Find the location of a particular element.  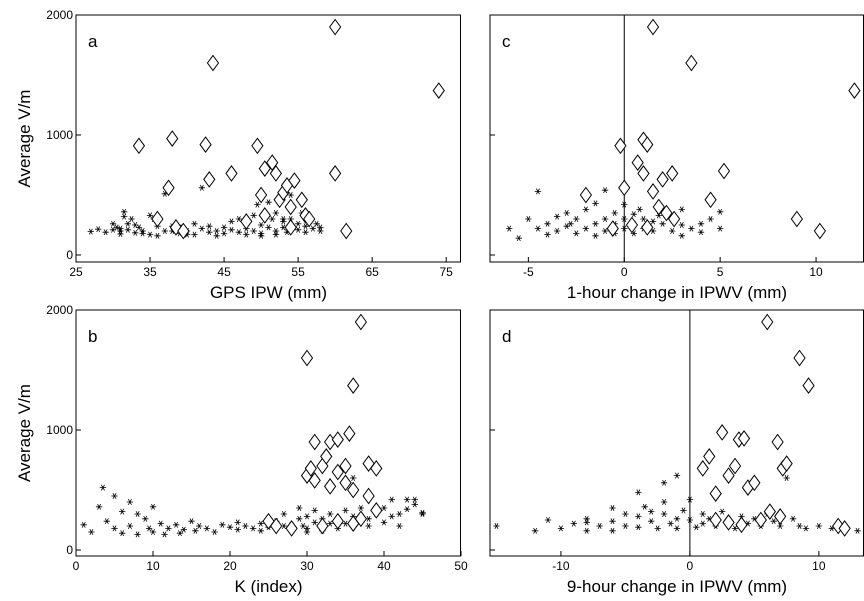

x-tick-label: 5 is located at coordinates (720, 272).